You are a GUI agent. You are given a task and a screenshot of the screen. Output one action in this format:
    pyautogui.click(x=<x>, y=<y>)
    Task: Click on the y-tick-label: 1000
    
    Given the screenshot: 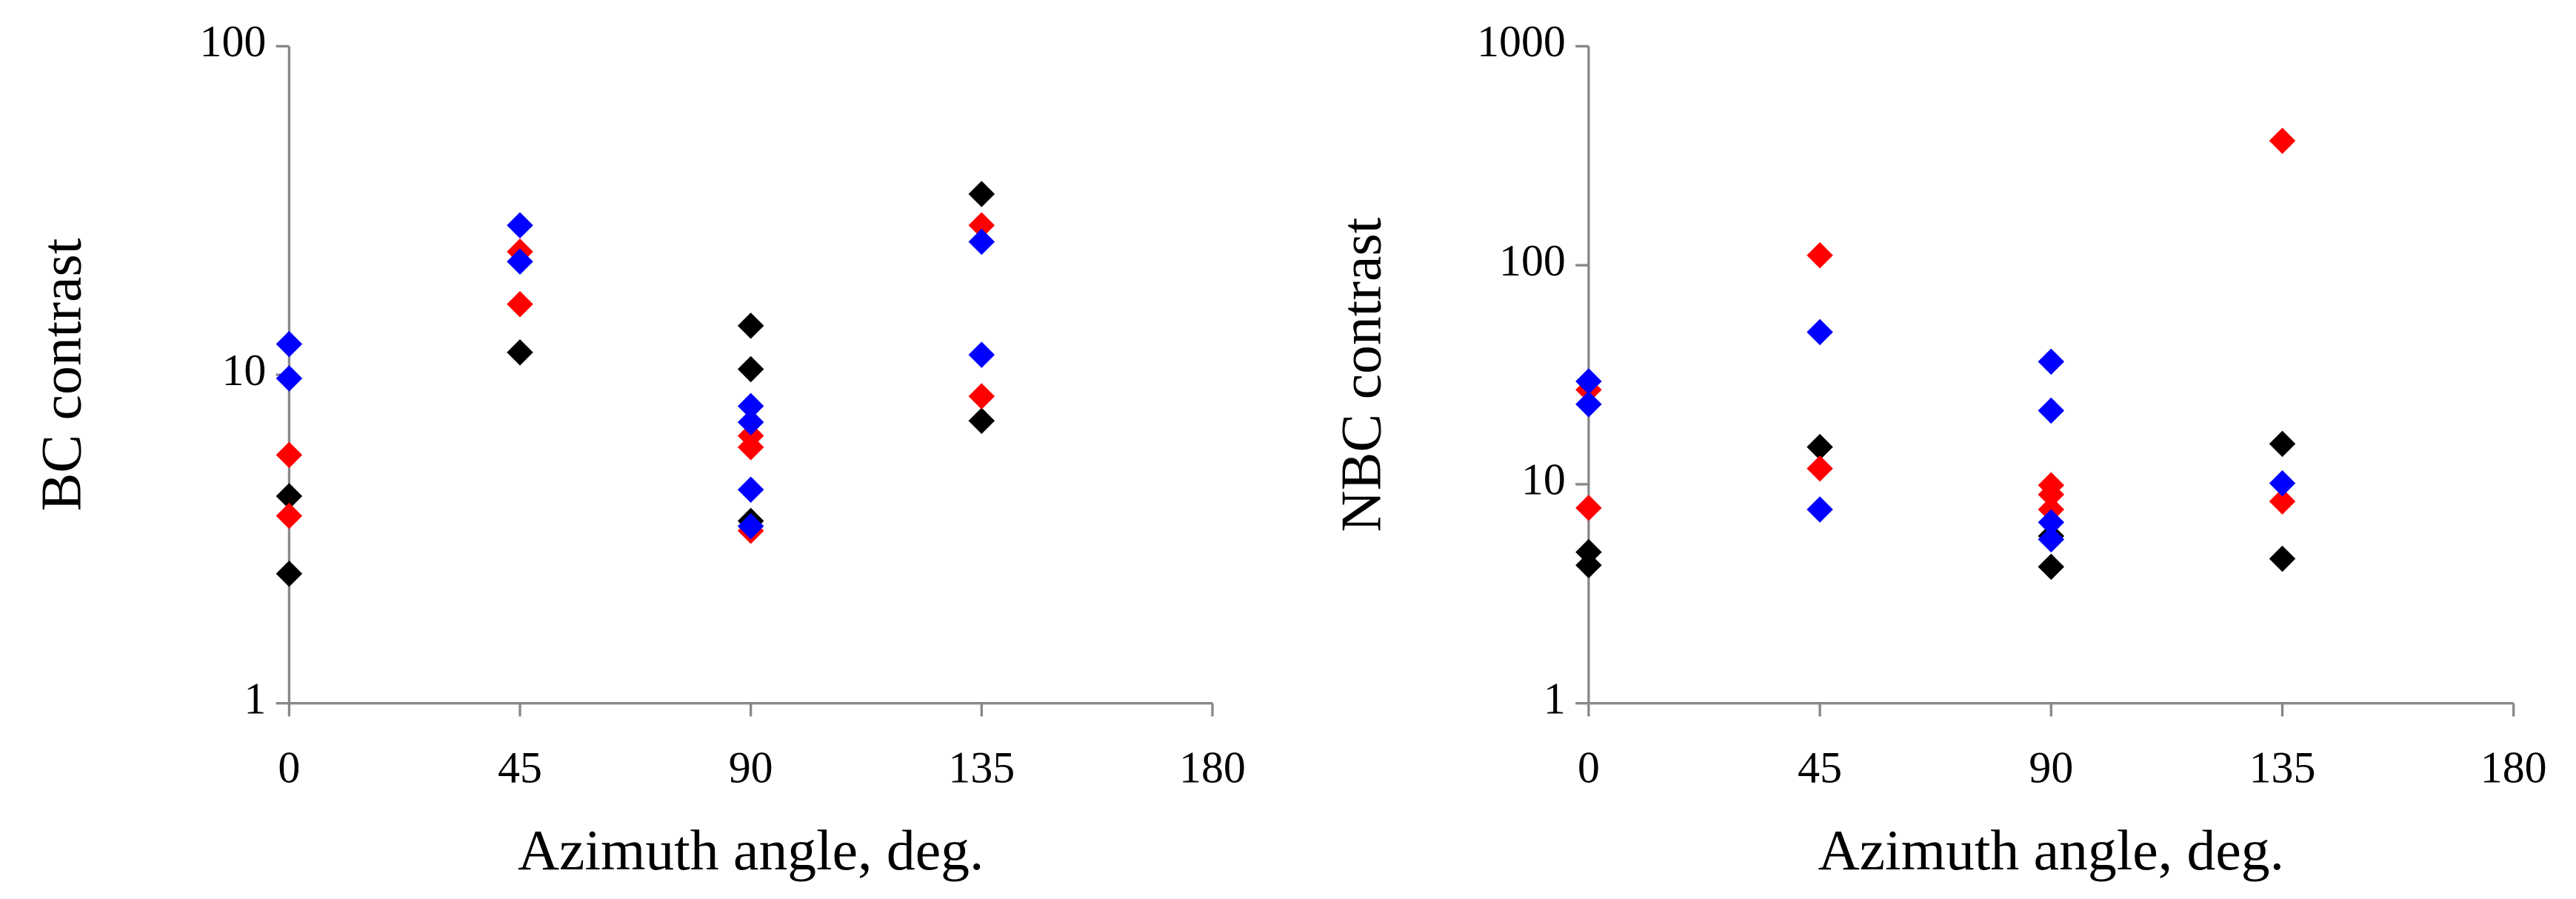 What is the action you would take?
    pyautogui.click(x=1521, y=41)
    